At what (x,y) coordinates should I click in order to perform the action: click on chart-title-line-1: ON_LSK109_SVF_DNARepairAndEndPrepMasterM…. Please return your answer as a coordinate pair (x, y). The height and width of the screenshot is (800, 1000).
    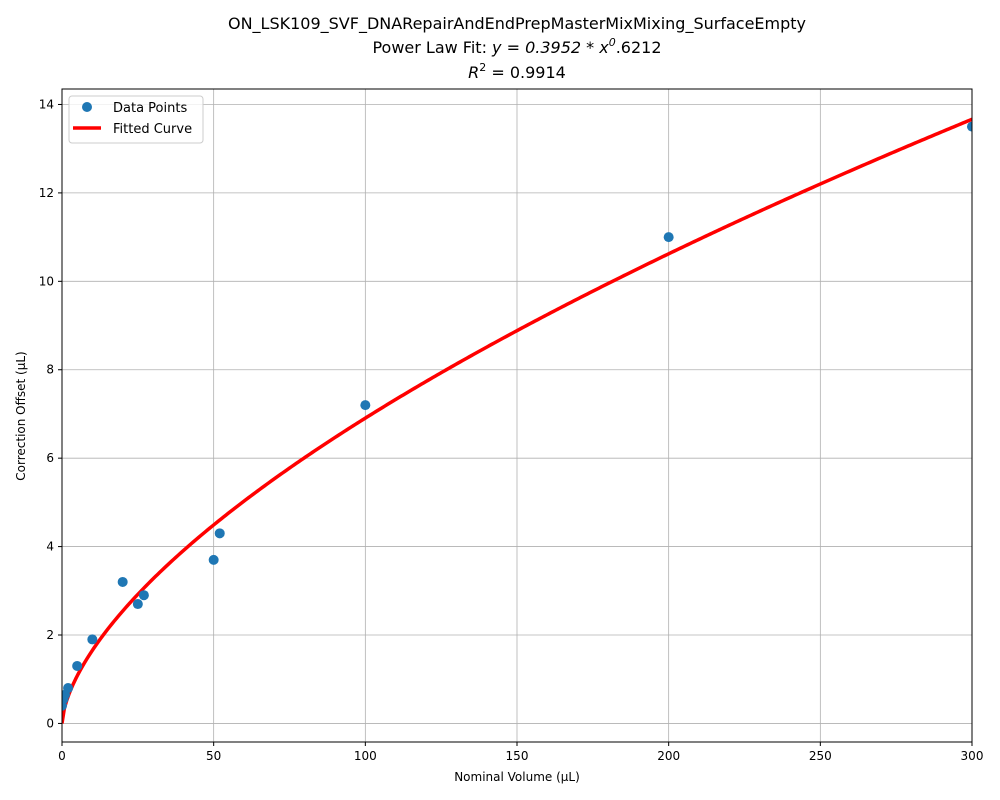
    Looking at the image, I should click on (517, 24).